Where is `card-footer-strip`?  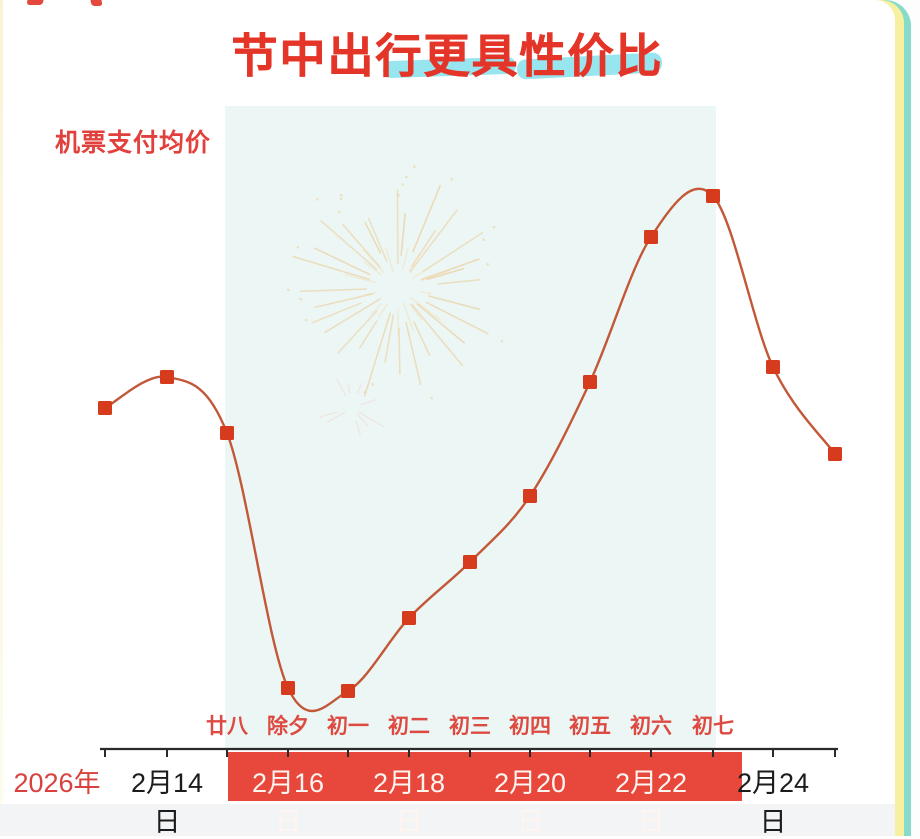 card-footer-strip is located at coordinates (447, 820).